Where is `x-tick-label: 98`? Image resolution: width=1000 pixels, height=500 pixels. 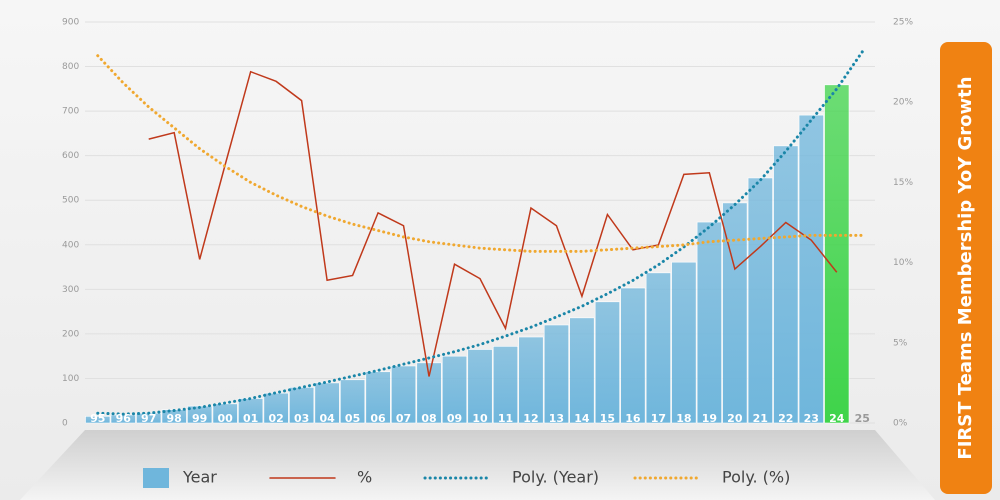
x-tick-label: 98 is located at coordinates (174, 418).